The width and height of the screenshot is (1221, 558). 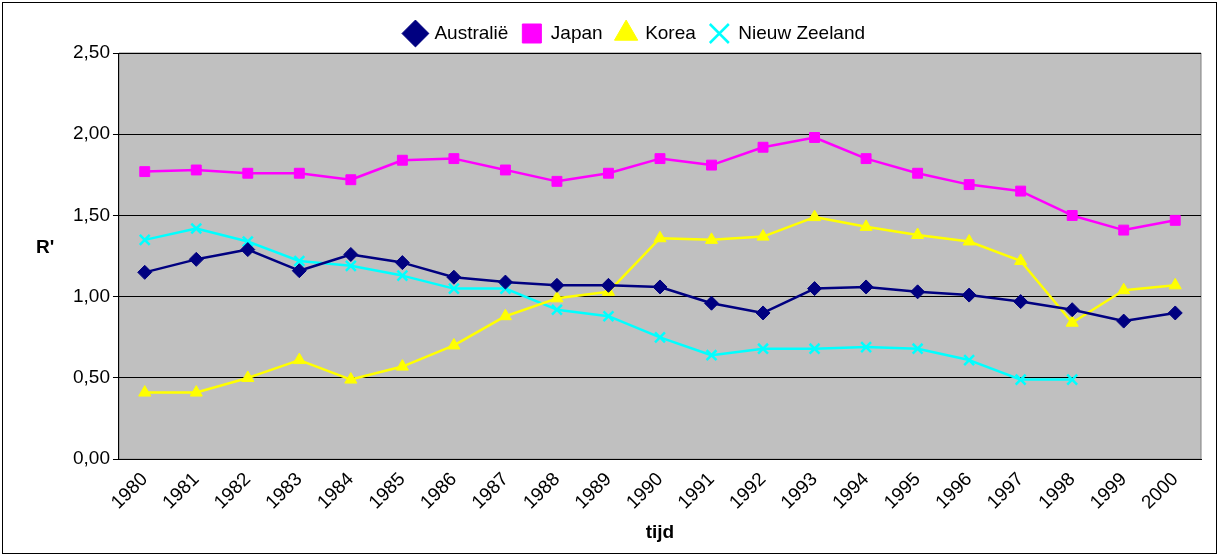 What do you see at coordinates (91, 52) in the screenshot?
I see `y-tick-label: 2,50` at bounding box center [91, 52].